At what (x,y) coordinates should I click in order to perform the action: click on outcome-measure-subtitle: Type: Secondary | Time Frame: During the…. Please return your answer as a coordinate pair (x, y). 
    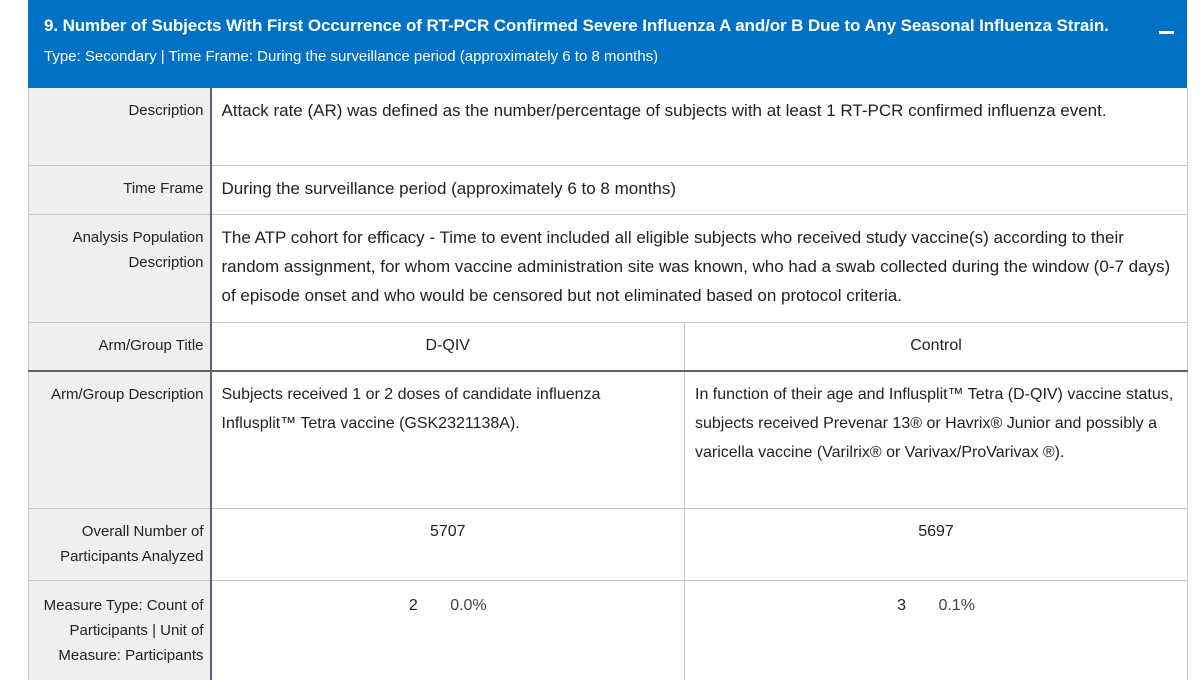
    Looking at the image, I should click on (351, 56).